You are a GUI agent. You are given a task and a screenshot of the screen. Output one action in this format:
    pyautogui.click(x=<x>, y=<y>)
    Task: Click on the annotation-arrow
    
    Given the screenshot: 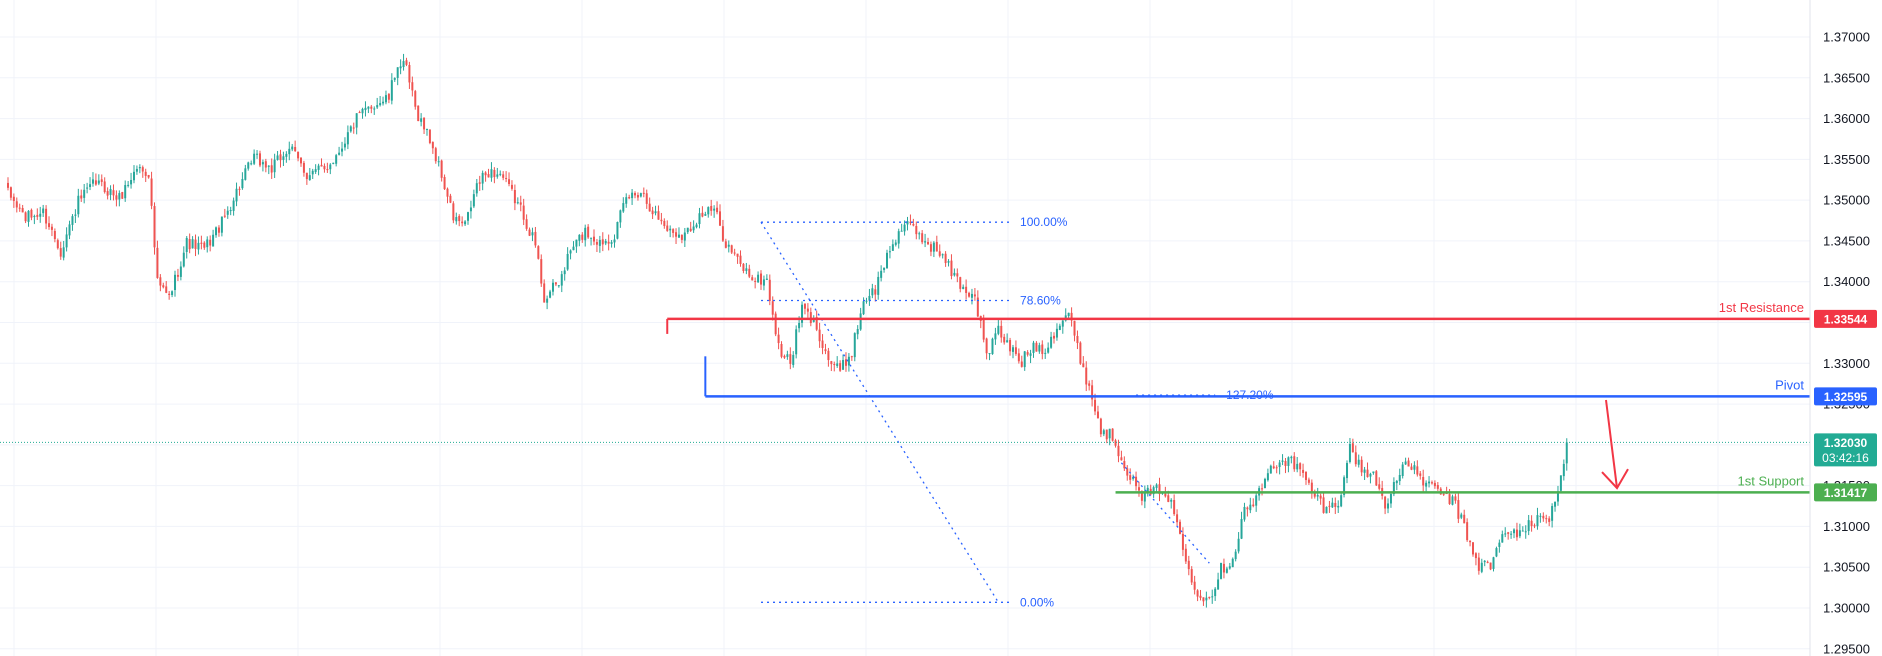 What is the action you would take?
    pyautogui.click(x=1615, y=444)
    